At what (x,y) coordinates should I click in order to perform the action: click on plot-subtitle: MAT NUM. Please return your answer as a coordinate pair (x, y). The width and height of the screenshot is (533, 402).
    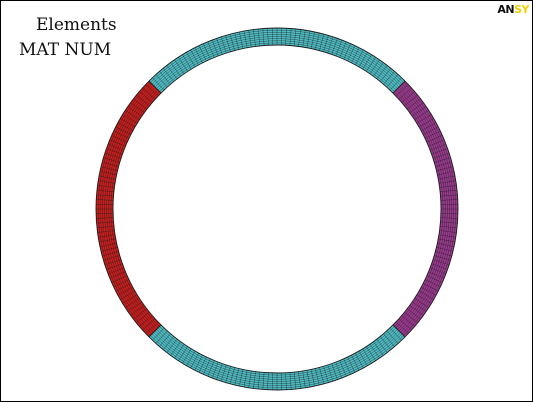
    Looking at the image, I should click on (65, 50).